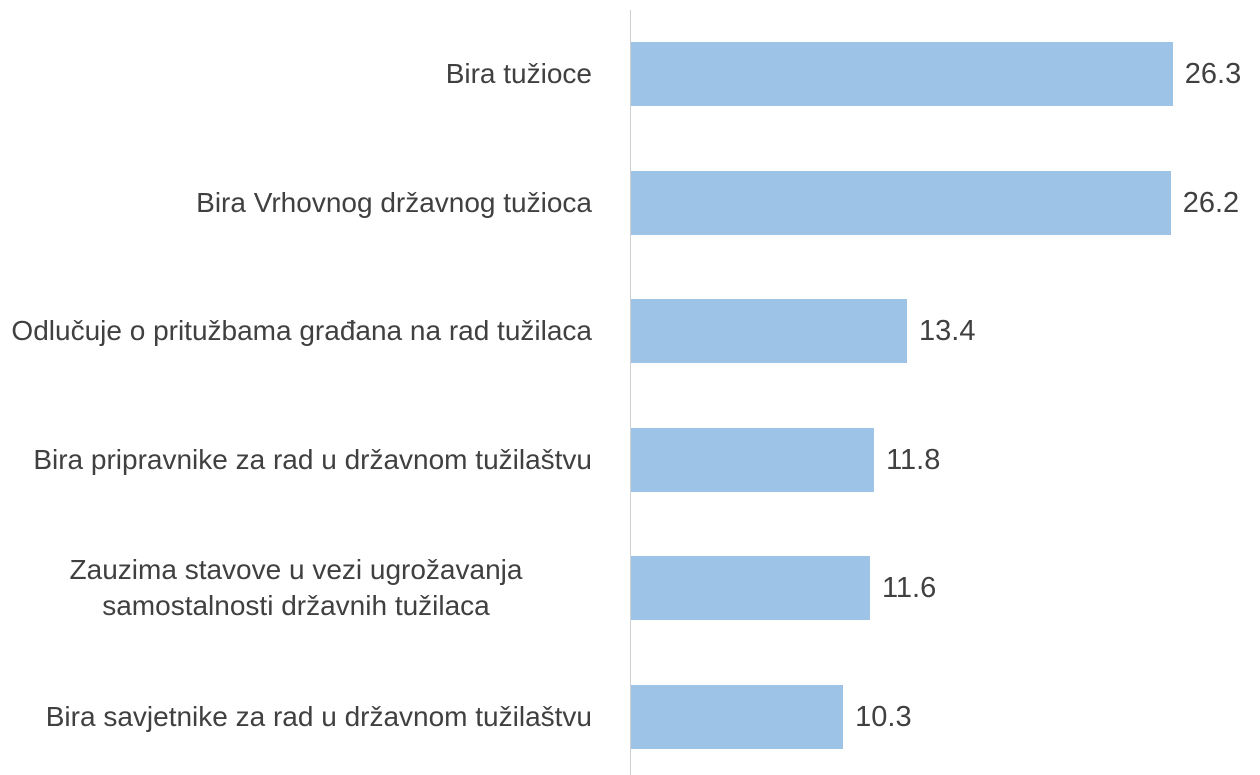 Image resolution: width=1260 pixels, height=775 pixels. What do you see at coordinates (296, 74) in the screenshot?
I see `category-label: Bira tužioce` at bounding box center [296, 74].